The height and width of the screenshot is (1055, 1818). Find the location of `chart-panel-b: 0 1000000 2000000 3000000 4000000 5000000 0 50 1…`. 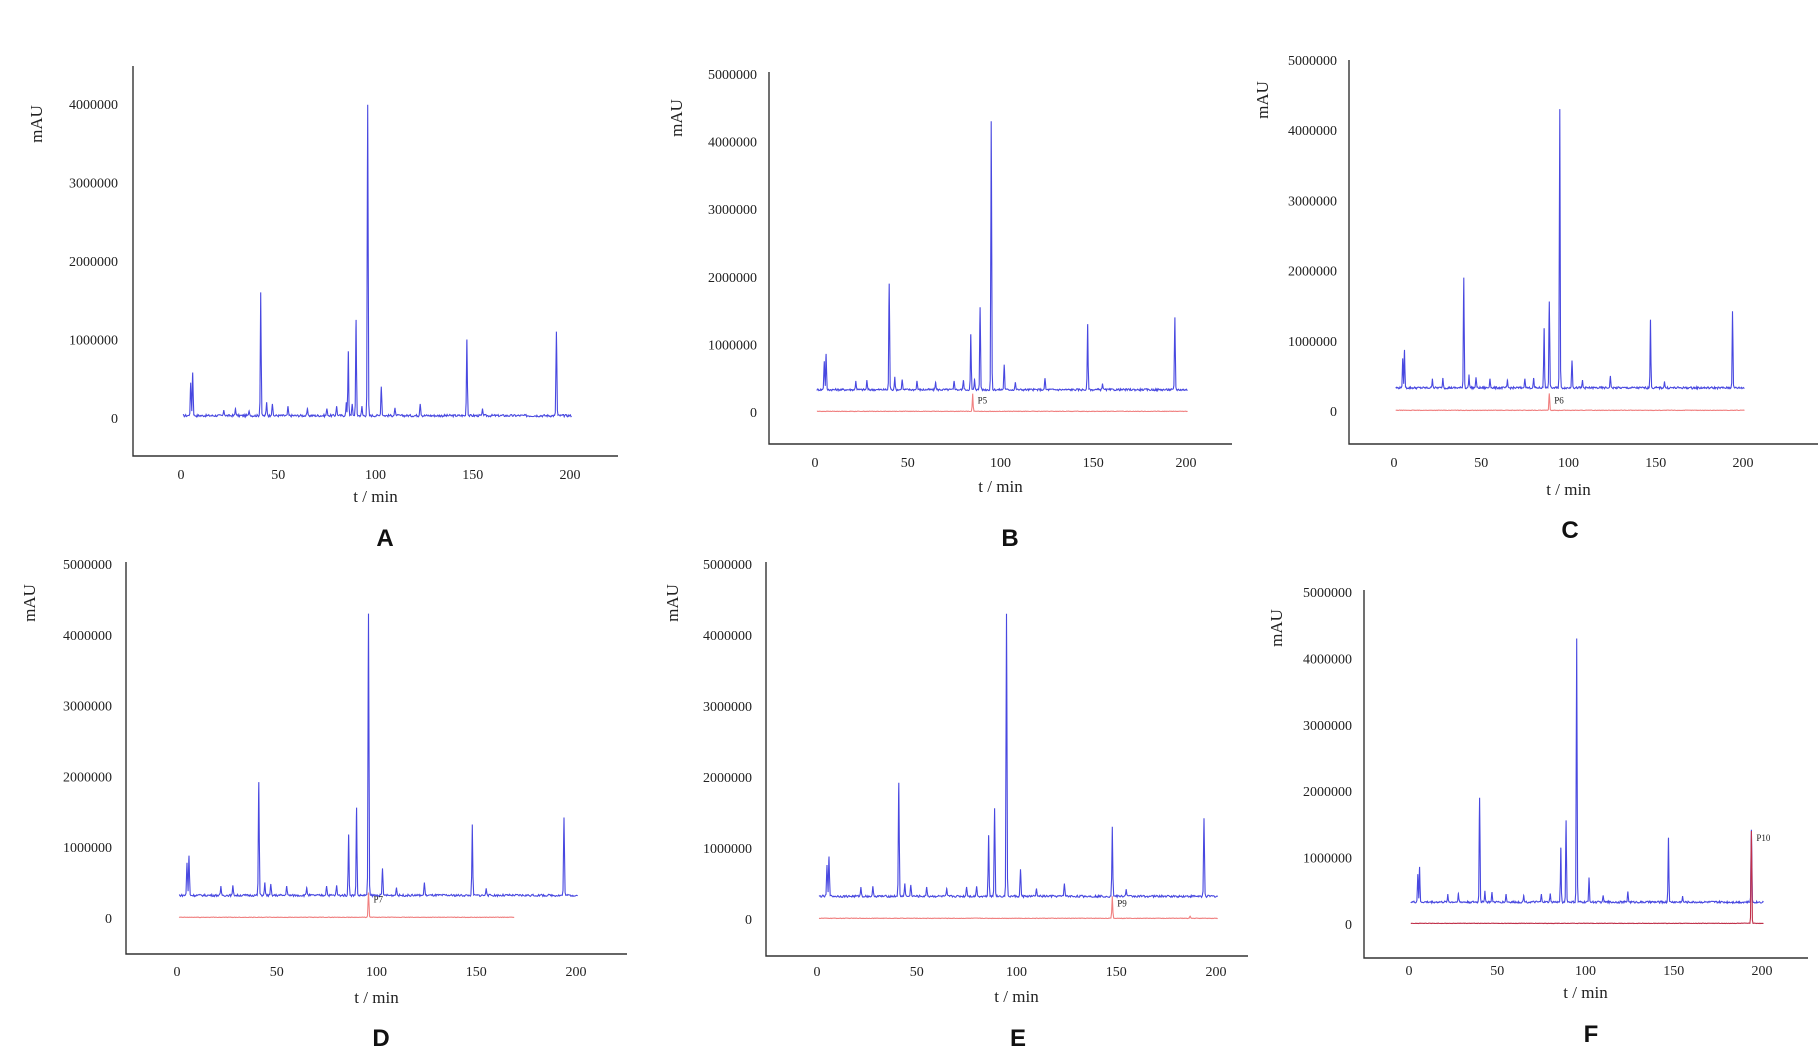

chart-panel-b: 0 1000000 2000000 3000000 4000000 5000000 0 50 1… is located at coordinates (949, 310).